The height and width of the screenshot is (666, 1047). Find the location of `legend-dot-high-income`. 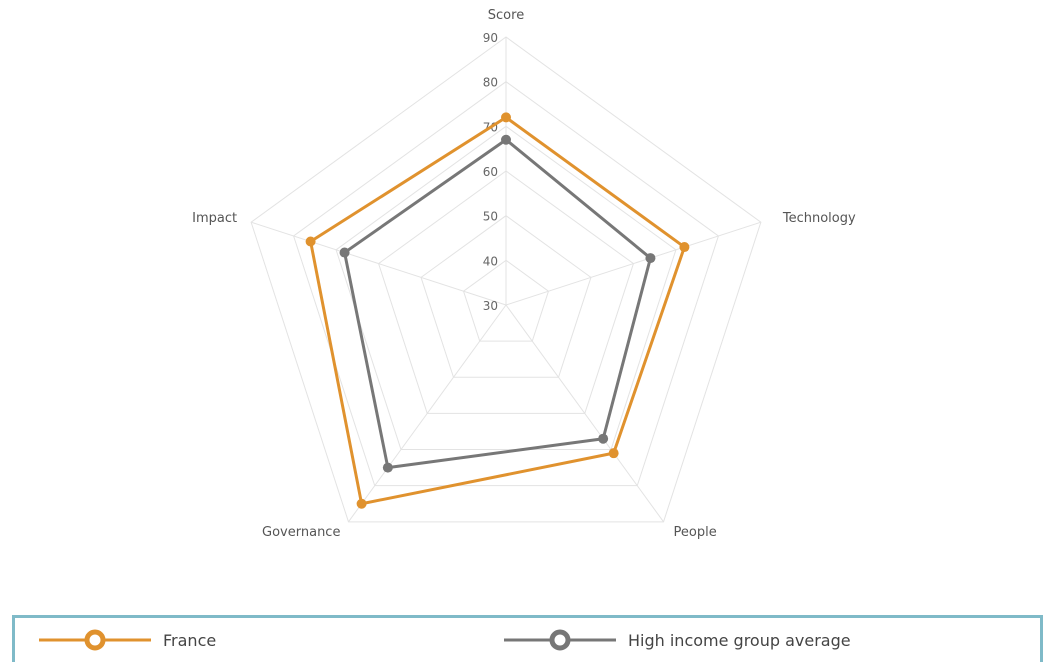

legend-dot-high-income is located at coordinates (560, 640).